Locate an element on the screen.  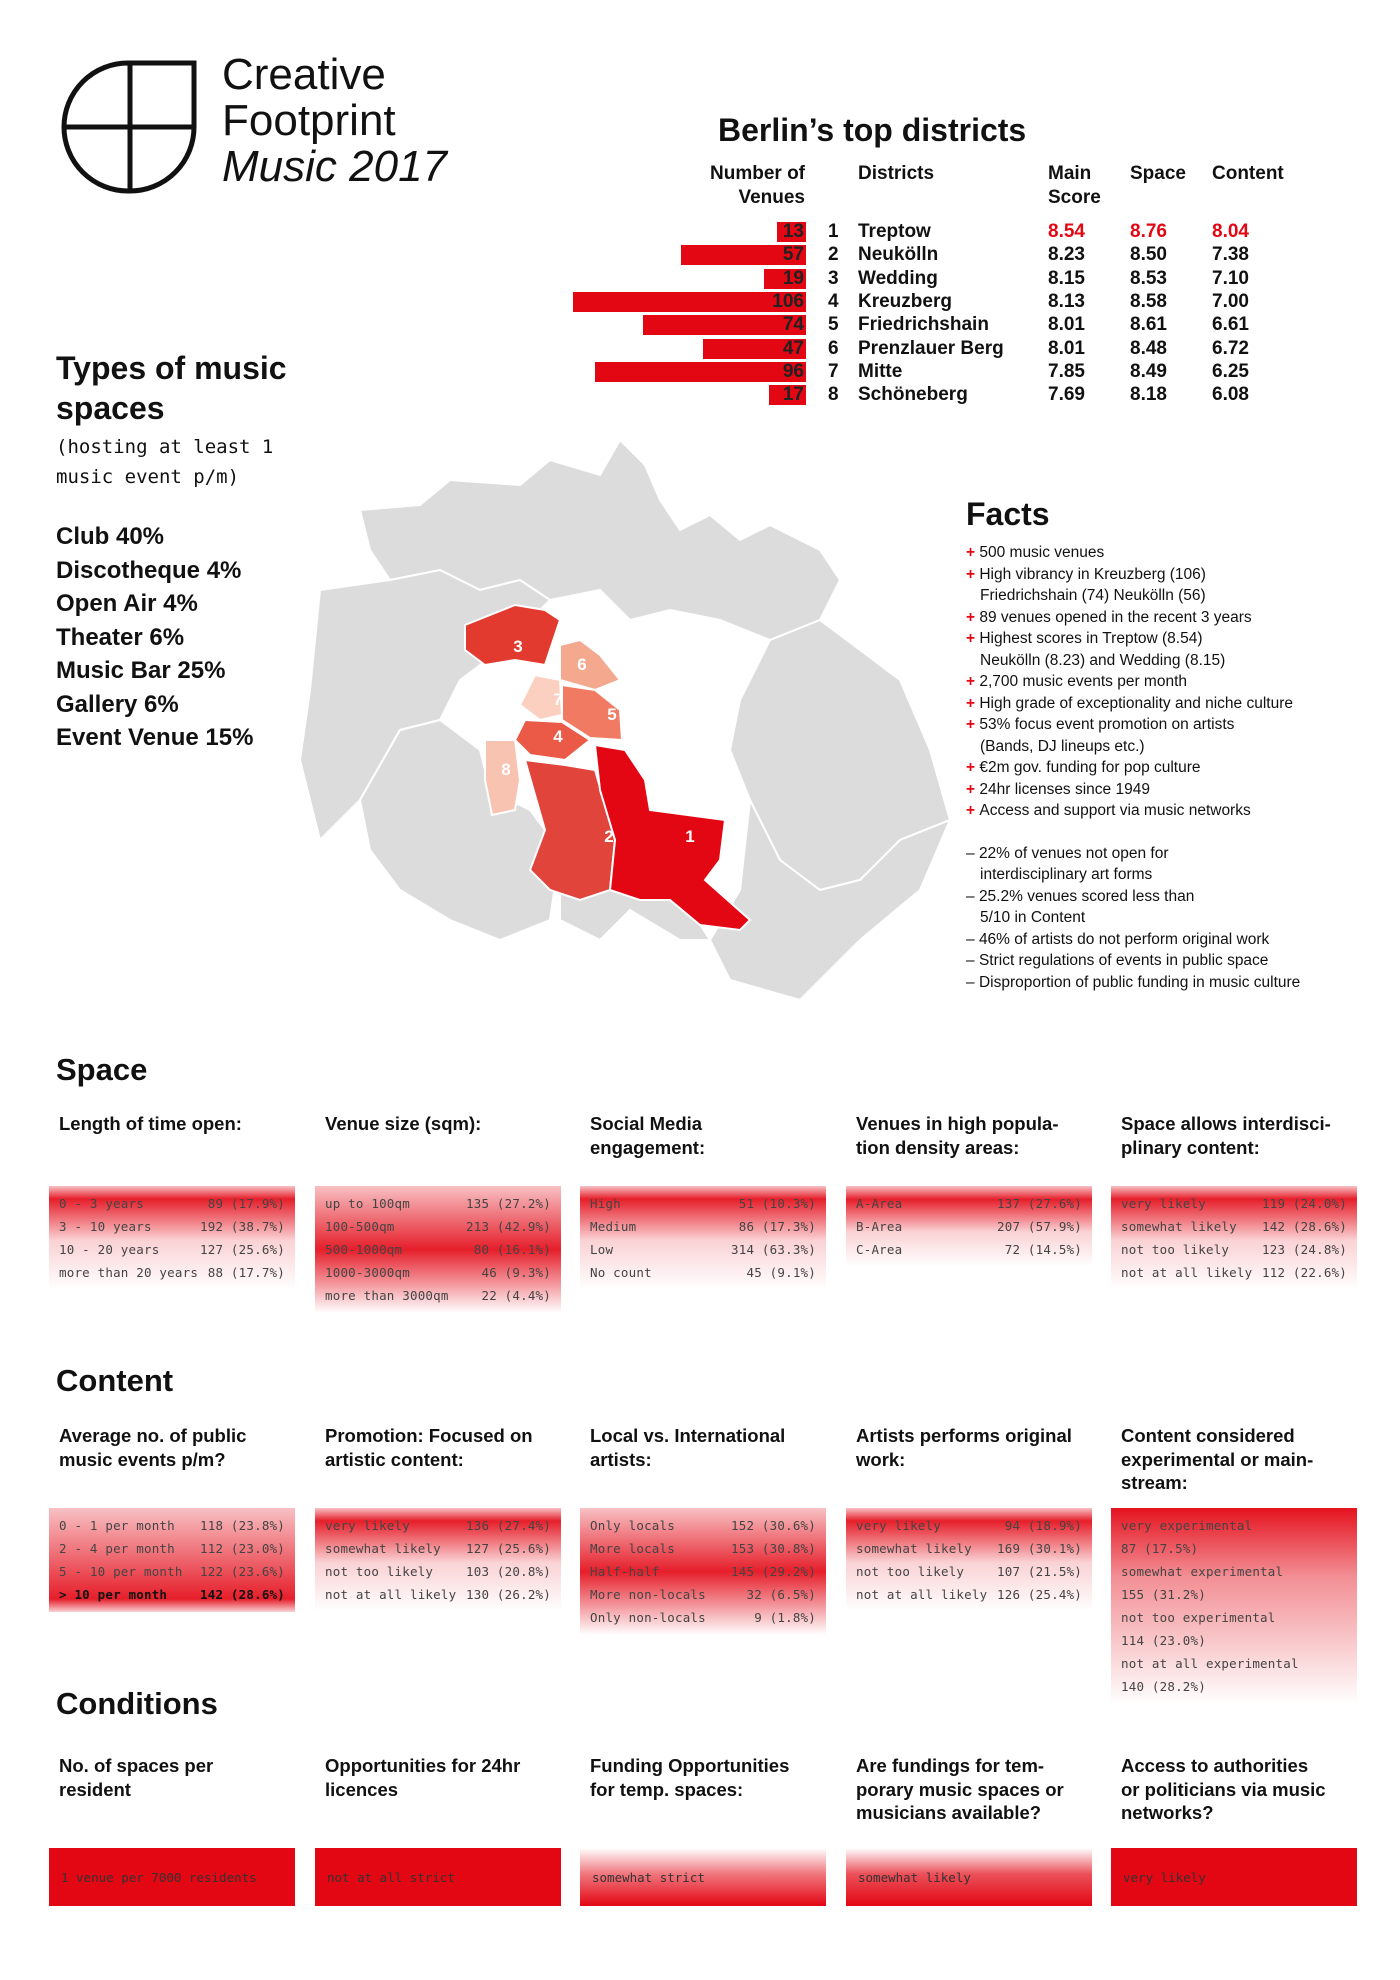
fact-positive: + 500 music venues is located at coordinates (1176, 553).